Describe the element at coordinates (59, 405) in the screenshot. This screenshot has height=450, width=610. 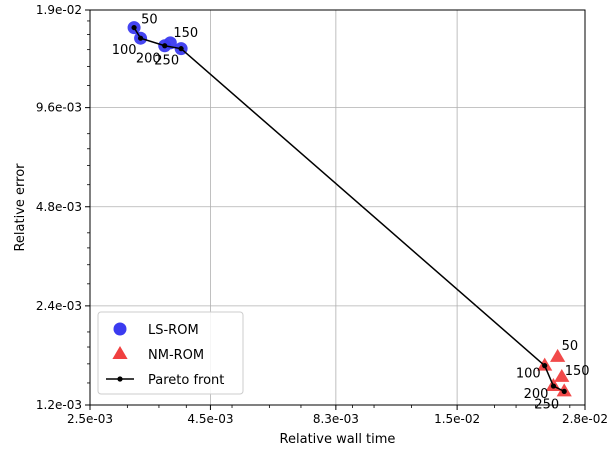
I see `y-tick-label: 1.2e-03` at that location.